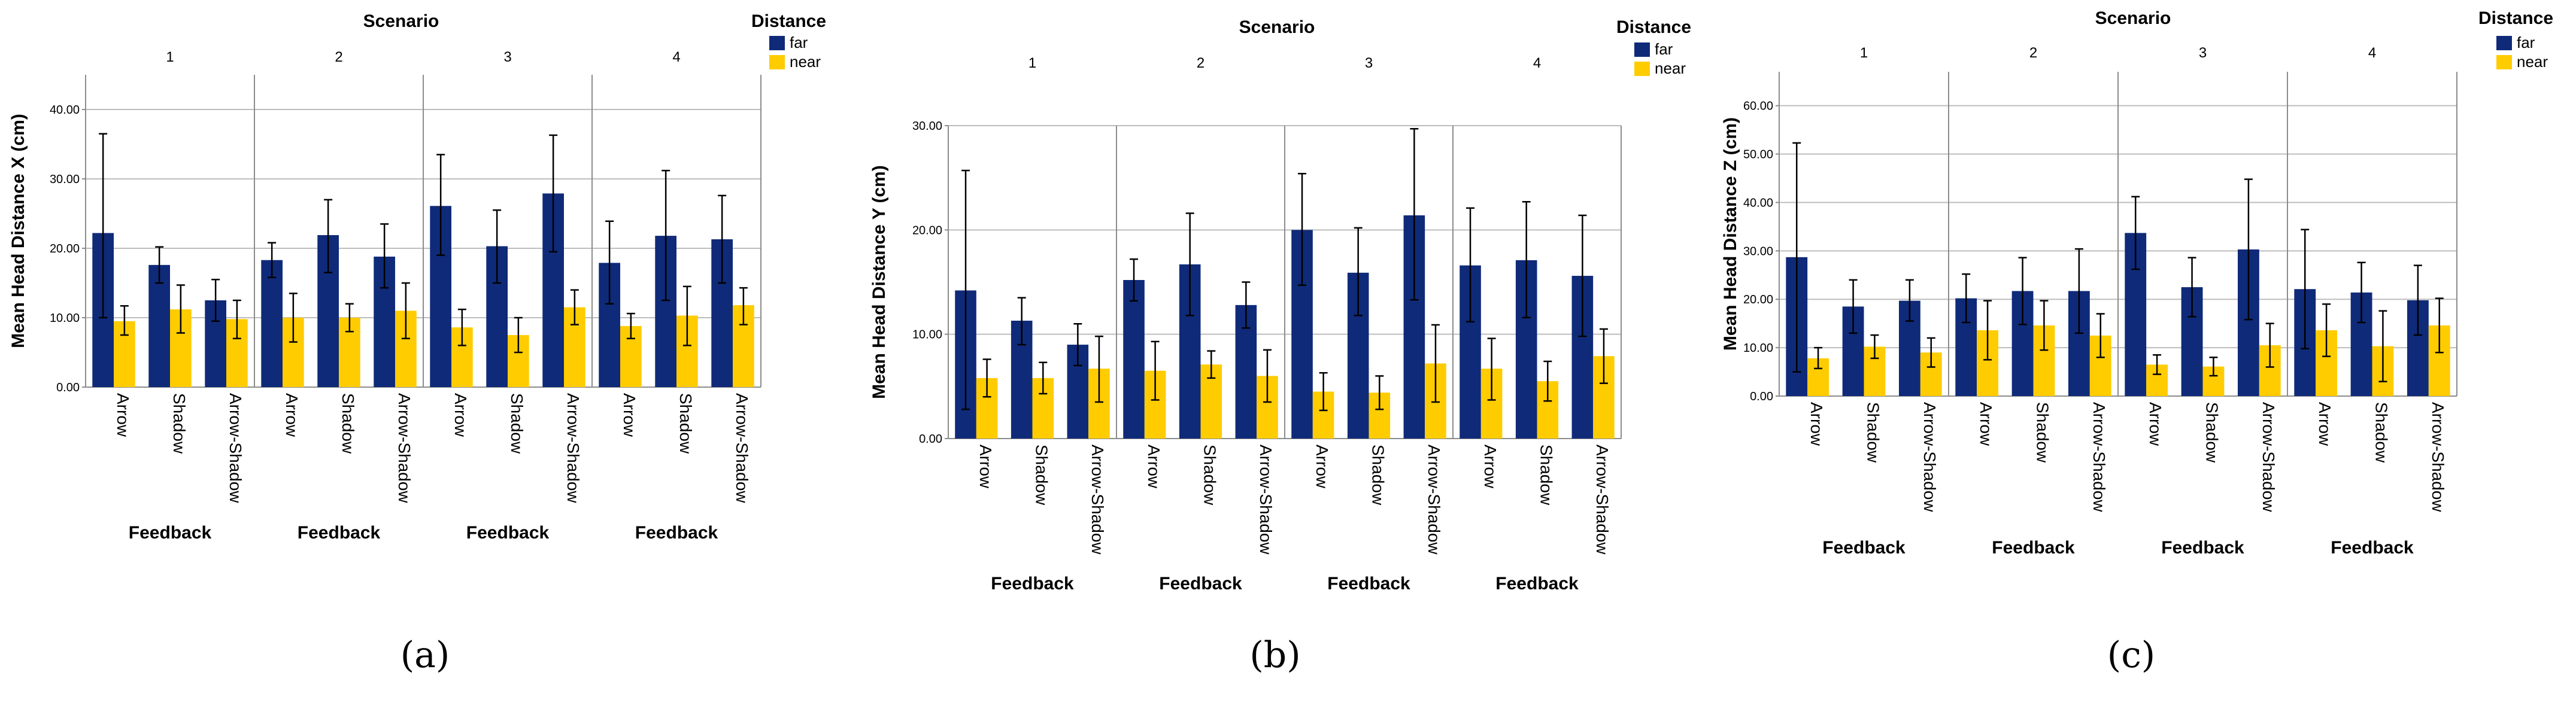  I want to click on y-tick-label: 50.00, so click(1758, 155).